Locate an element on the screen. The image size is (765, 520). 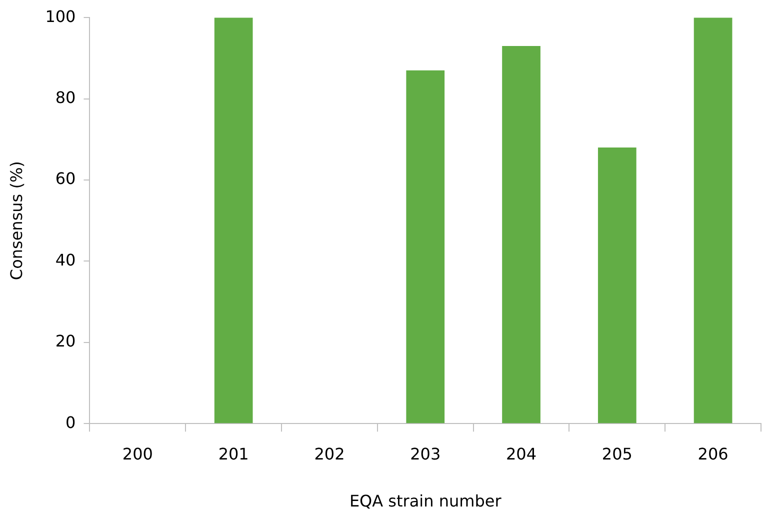
x-axis-title: EQA strain number is located at coordinates (425, 501).